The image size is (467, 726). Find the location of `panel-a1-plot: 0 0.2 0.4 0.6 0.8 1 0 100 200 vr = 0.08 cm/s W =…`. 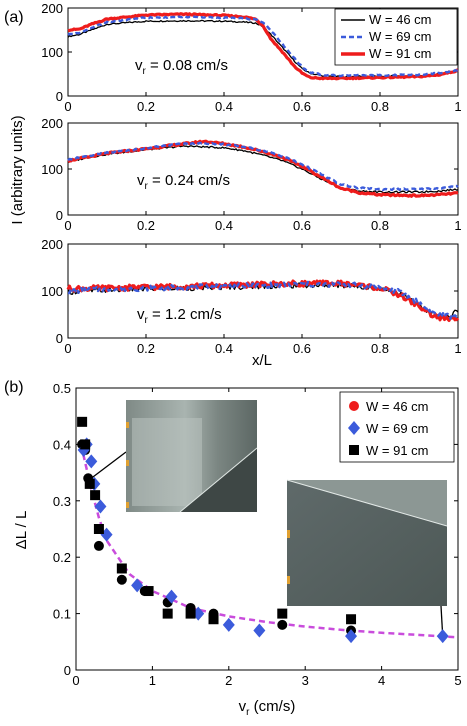

panel-a1-plot: 0 0.2 0.4 0.6 0.8 1 0 100 200 vr = 0.08 cm/s W =… is located at coordinates (251, 57).